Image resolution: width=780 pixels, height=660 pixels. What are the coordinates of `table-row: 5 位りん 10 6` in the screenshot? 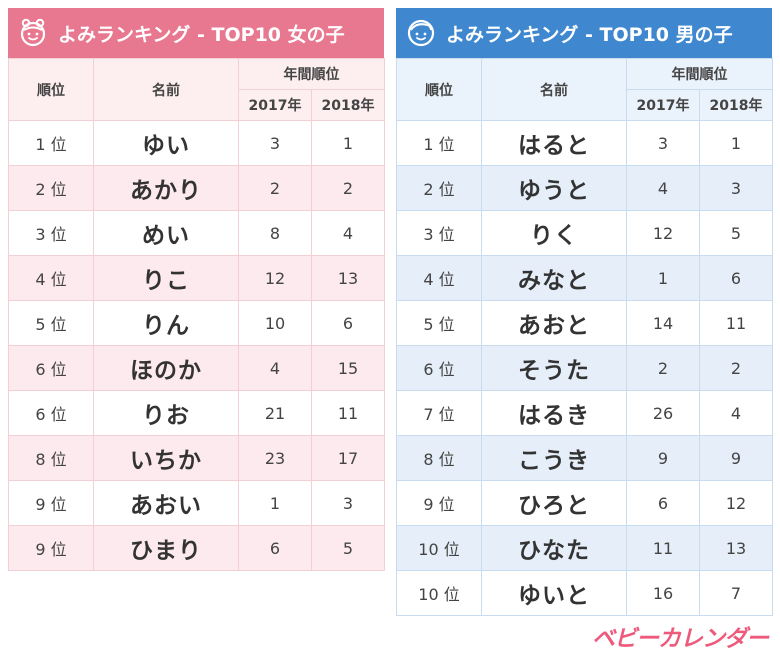 It's located at (196, 323).